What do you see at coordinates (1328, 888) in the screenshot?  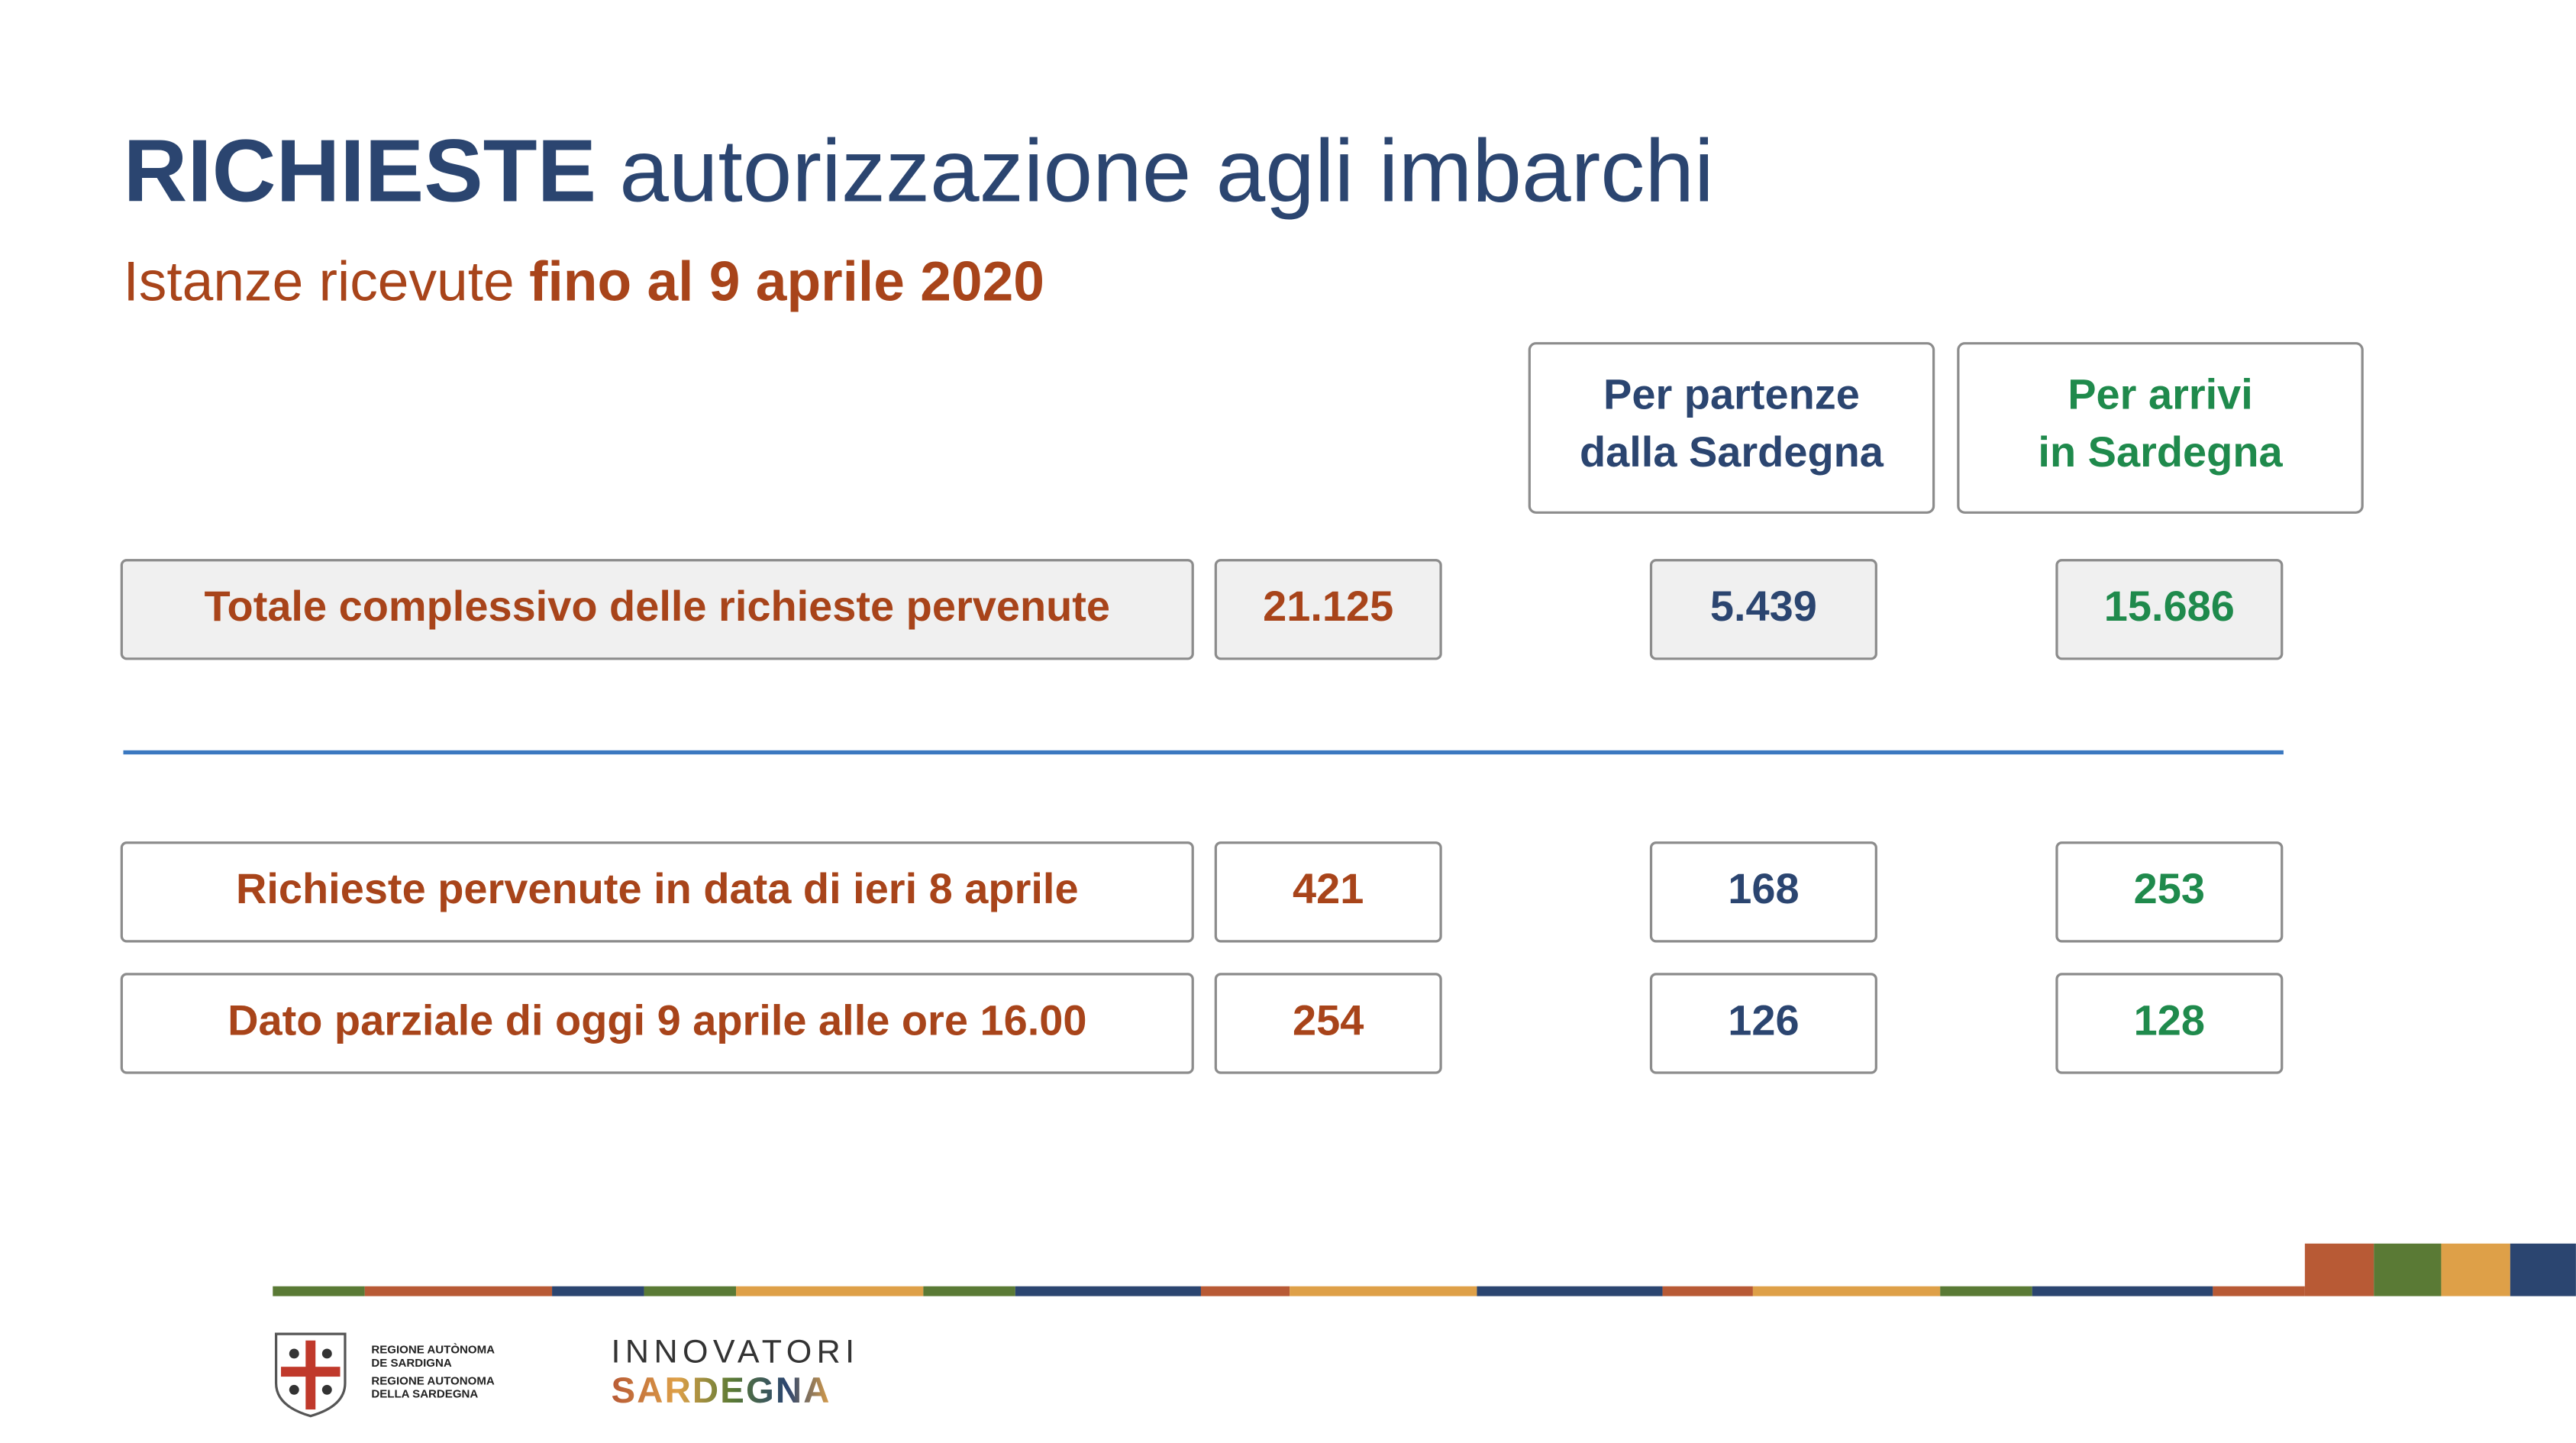 I see `total-value: 421` at bounding box center [1328, 888].